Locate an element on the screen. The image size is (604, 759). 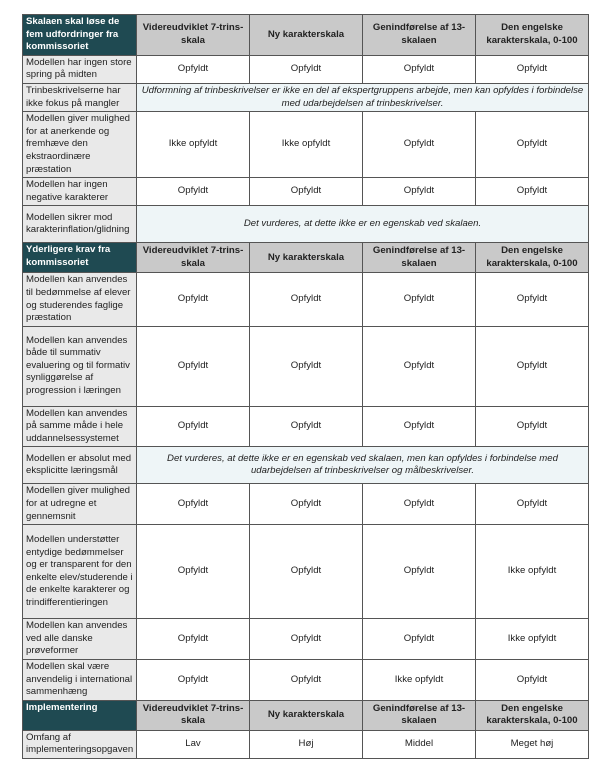
criterion-label: Omfang af implementeringsopgaven is located at coordinates (79, 744).